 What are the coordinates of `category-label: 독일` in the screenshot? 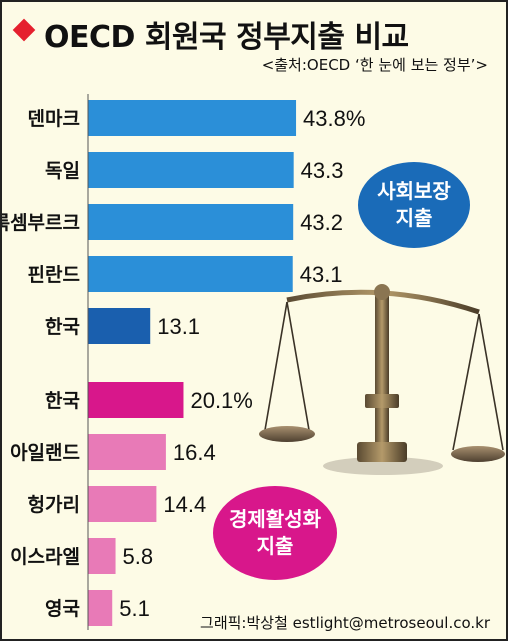 It's located at (62, 171).